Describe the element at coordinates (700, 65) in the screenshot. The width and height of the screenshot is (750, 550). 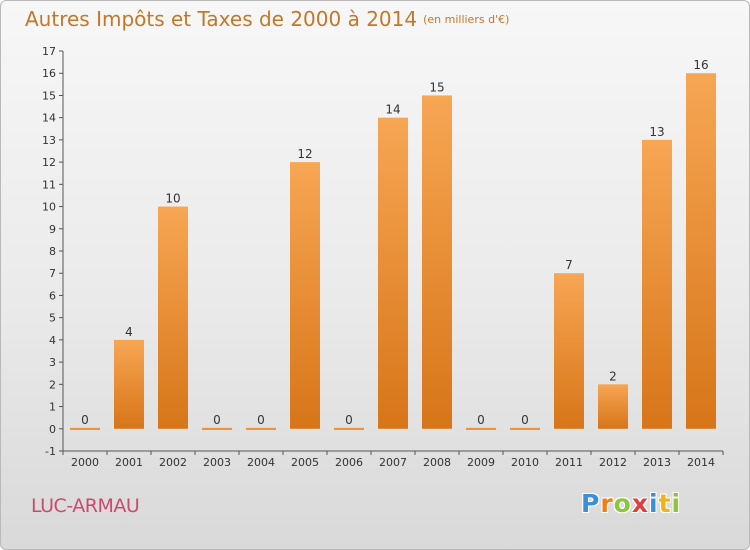
I see `bar-value-label: 16` at that location.